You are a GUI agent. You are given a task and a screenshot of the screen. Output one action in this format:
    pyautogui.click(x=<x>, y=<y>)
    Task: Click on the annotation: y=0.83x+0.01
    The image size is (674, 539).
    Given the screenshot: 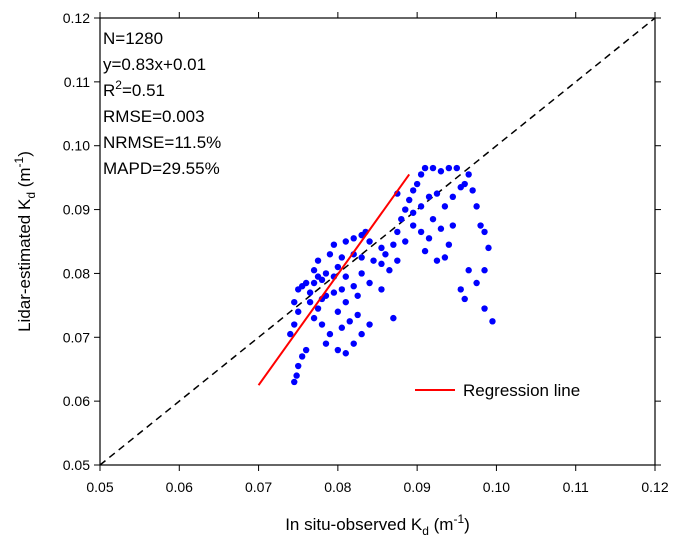 What is the action you would take?
    pyautogui.click(x=154, y=64)
    